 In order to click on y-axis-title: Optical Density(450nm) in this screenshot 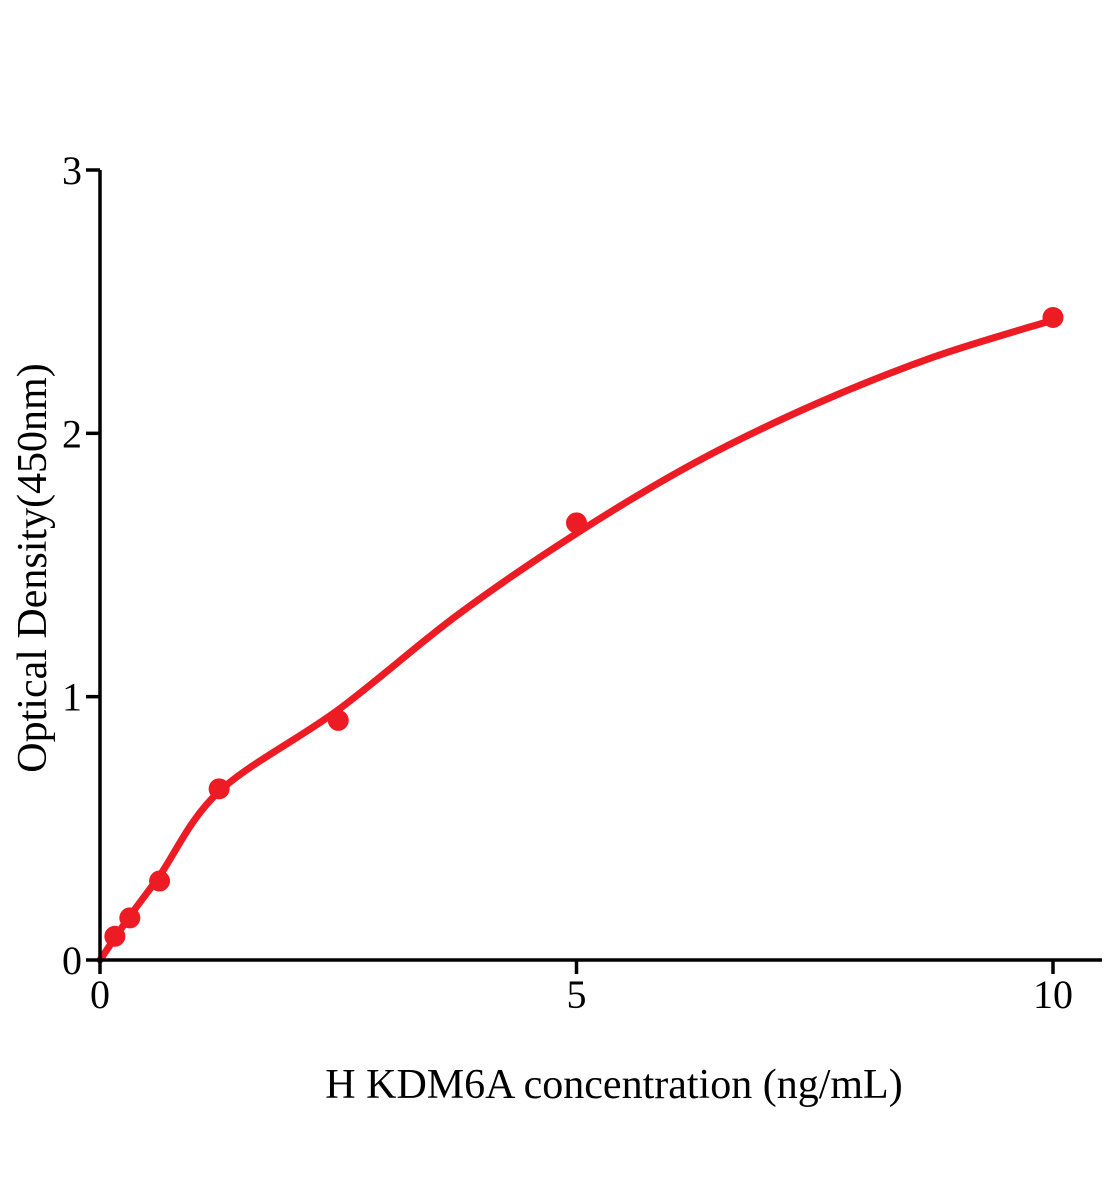, I will do `click(33, 567)`.